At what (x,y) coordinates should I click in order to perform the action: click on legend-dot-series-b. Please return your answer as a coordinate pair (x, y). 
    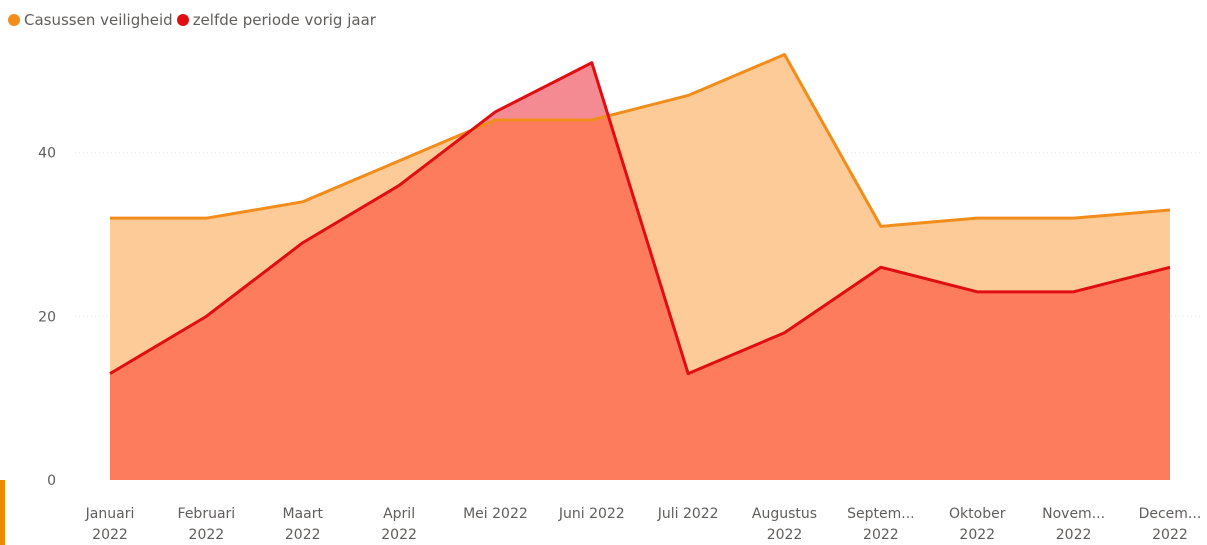
    Looking at the image, I should click on (182, 20).